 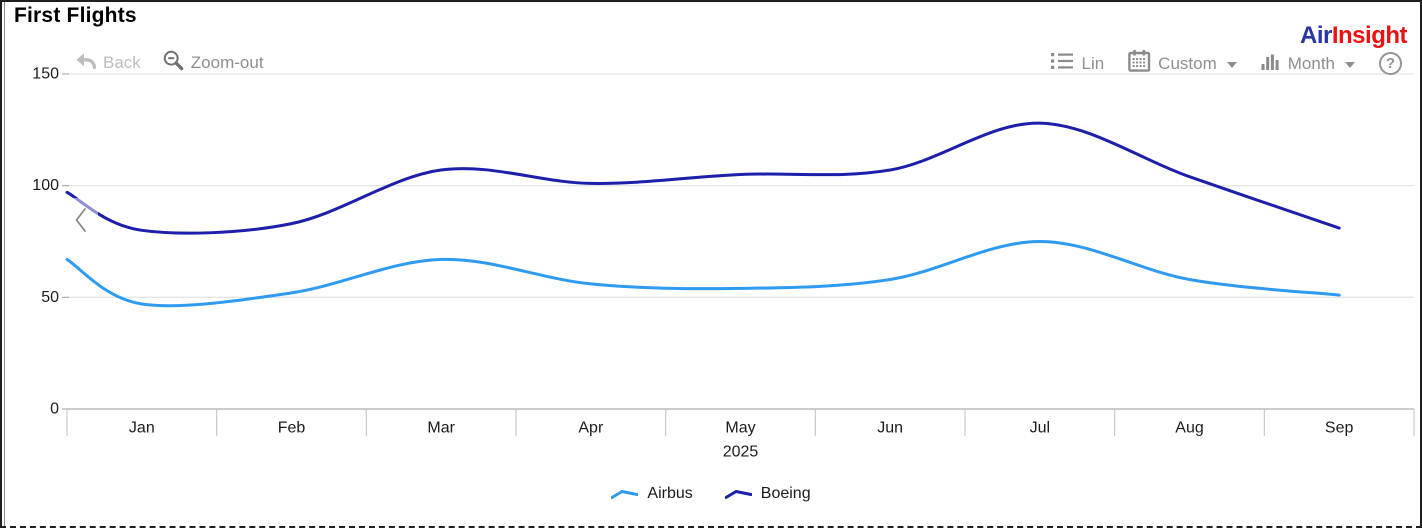 What do you see at coordinates (1369, 35) in the screenshot?
I see `logo-text-insight: Insight` at bounding box center [1369, 35].